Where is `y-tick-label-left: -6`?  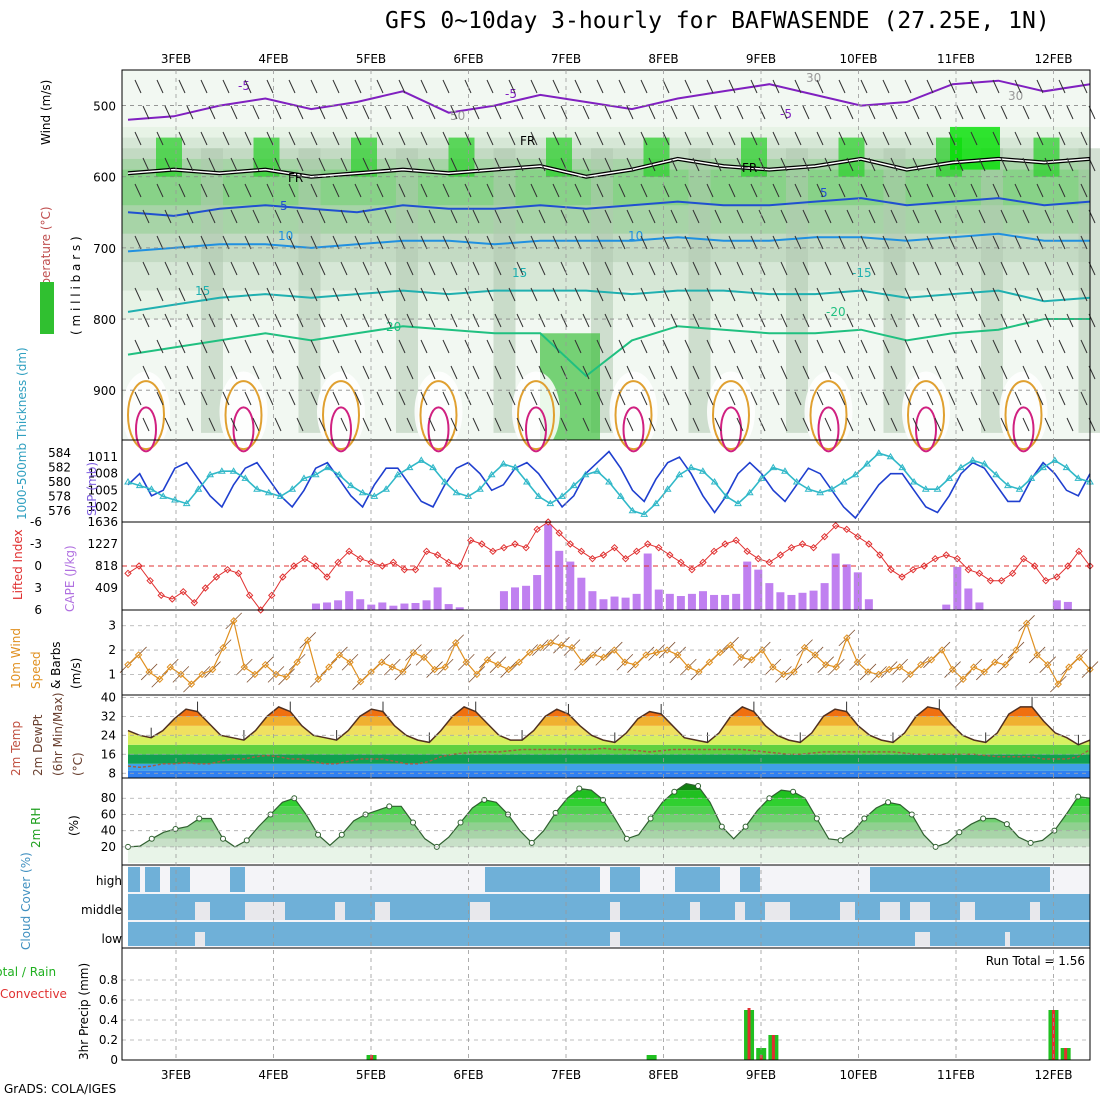
y-tick-label-left: -6 is located at coordinates (36, 522).